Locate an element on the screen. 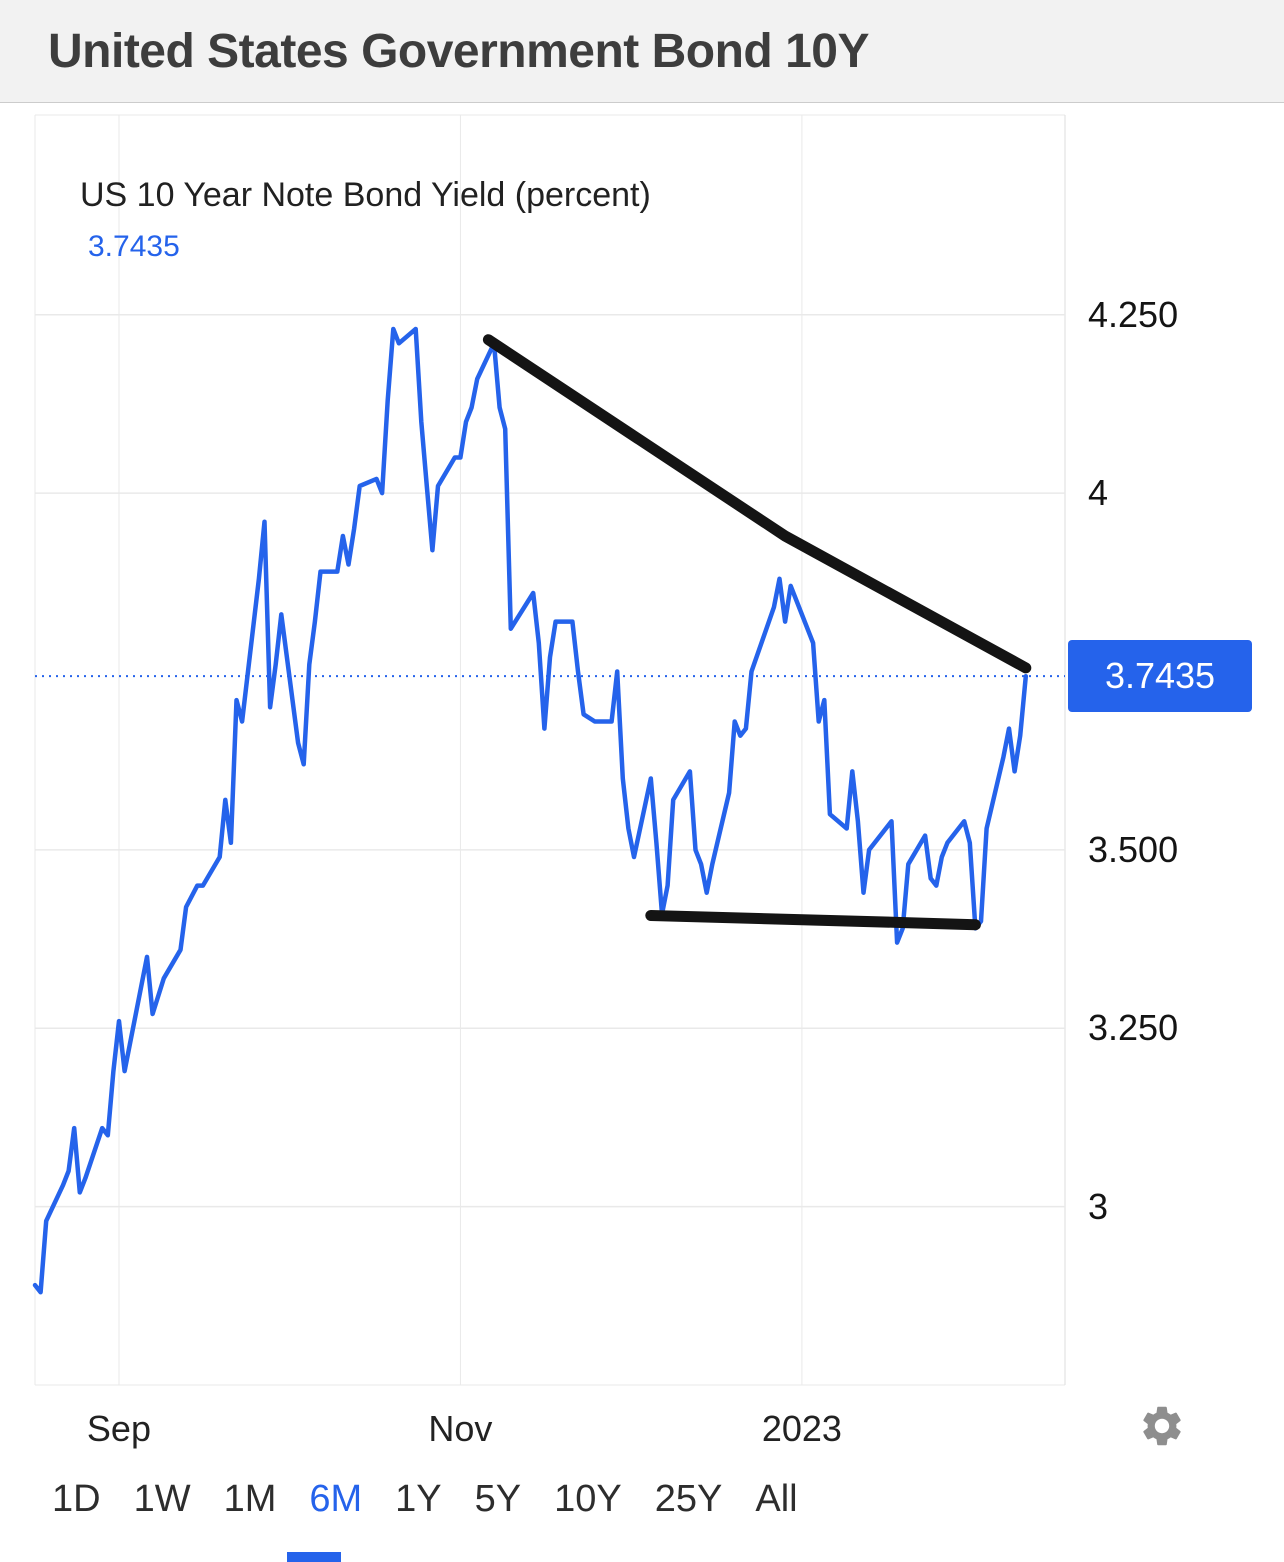 The width and height of the screenshot is (1284, 1562). range-option-10y: 10Y is located at coordinates (588, 1499).